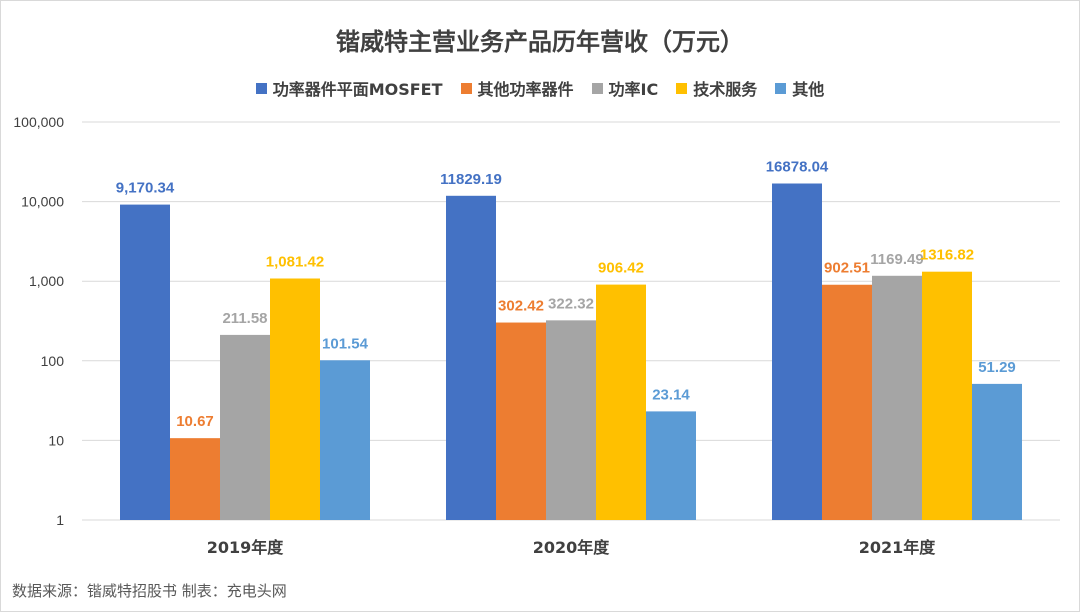 This screenshot has width=1080, height=612. What do you see at coordinates (521, 306) in the screenshot?
I see `data-label: 302.42` at bounding box center [521, 306].